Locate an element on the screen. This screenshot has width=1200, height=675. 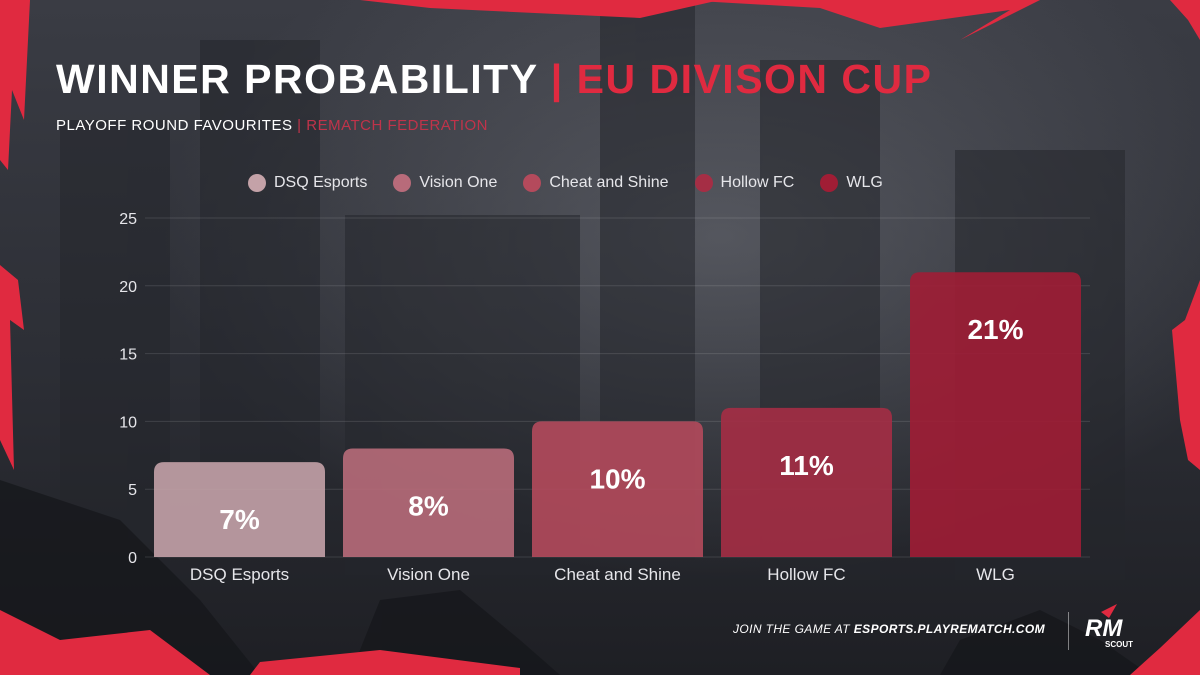
x-category-label: WLG is located at coordinates (995, 574).